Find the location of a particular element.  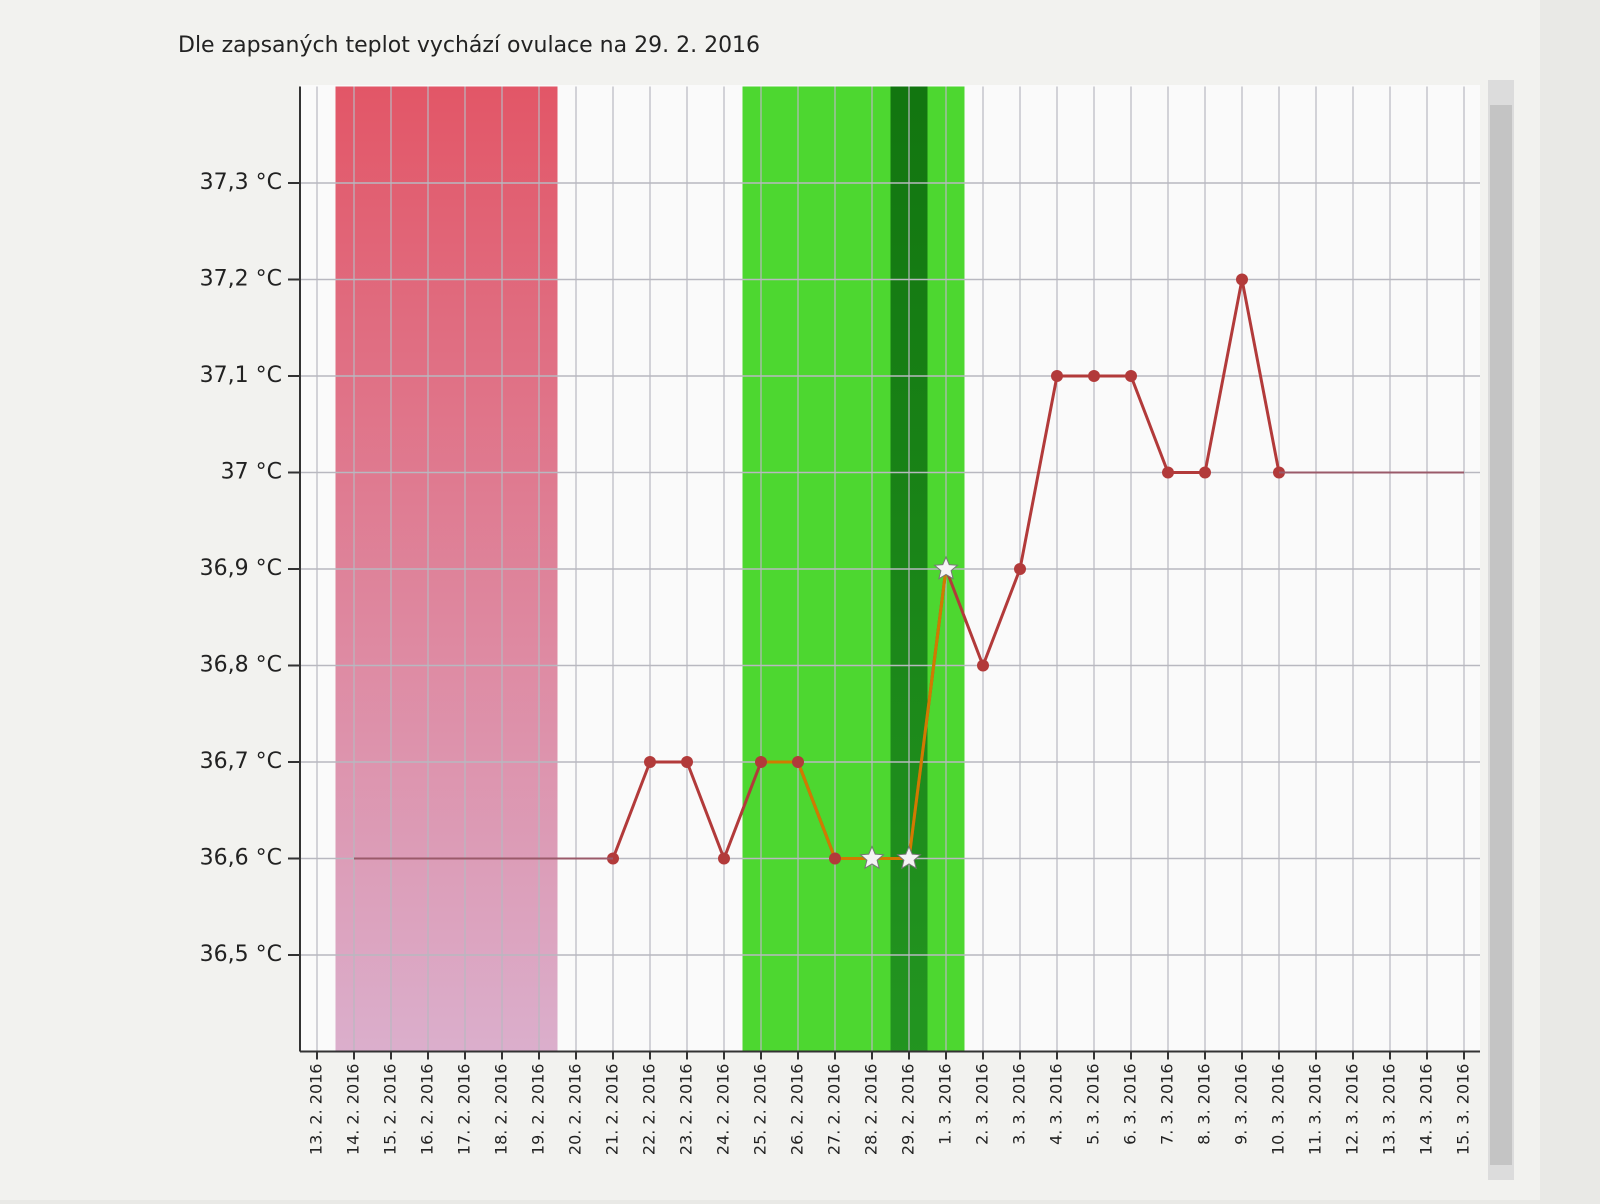

x-tick-label: 24. 2. 2016 is located at coordinates (723, 1110).